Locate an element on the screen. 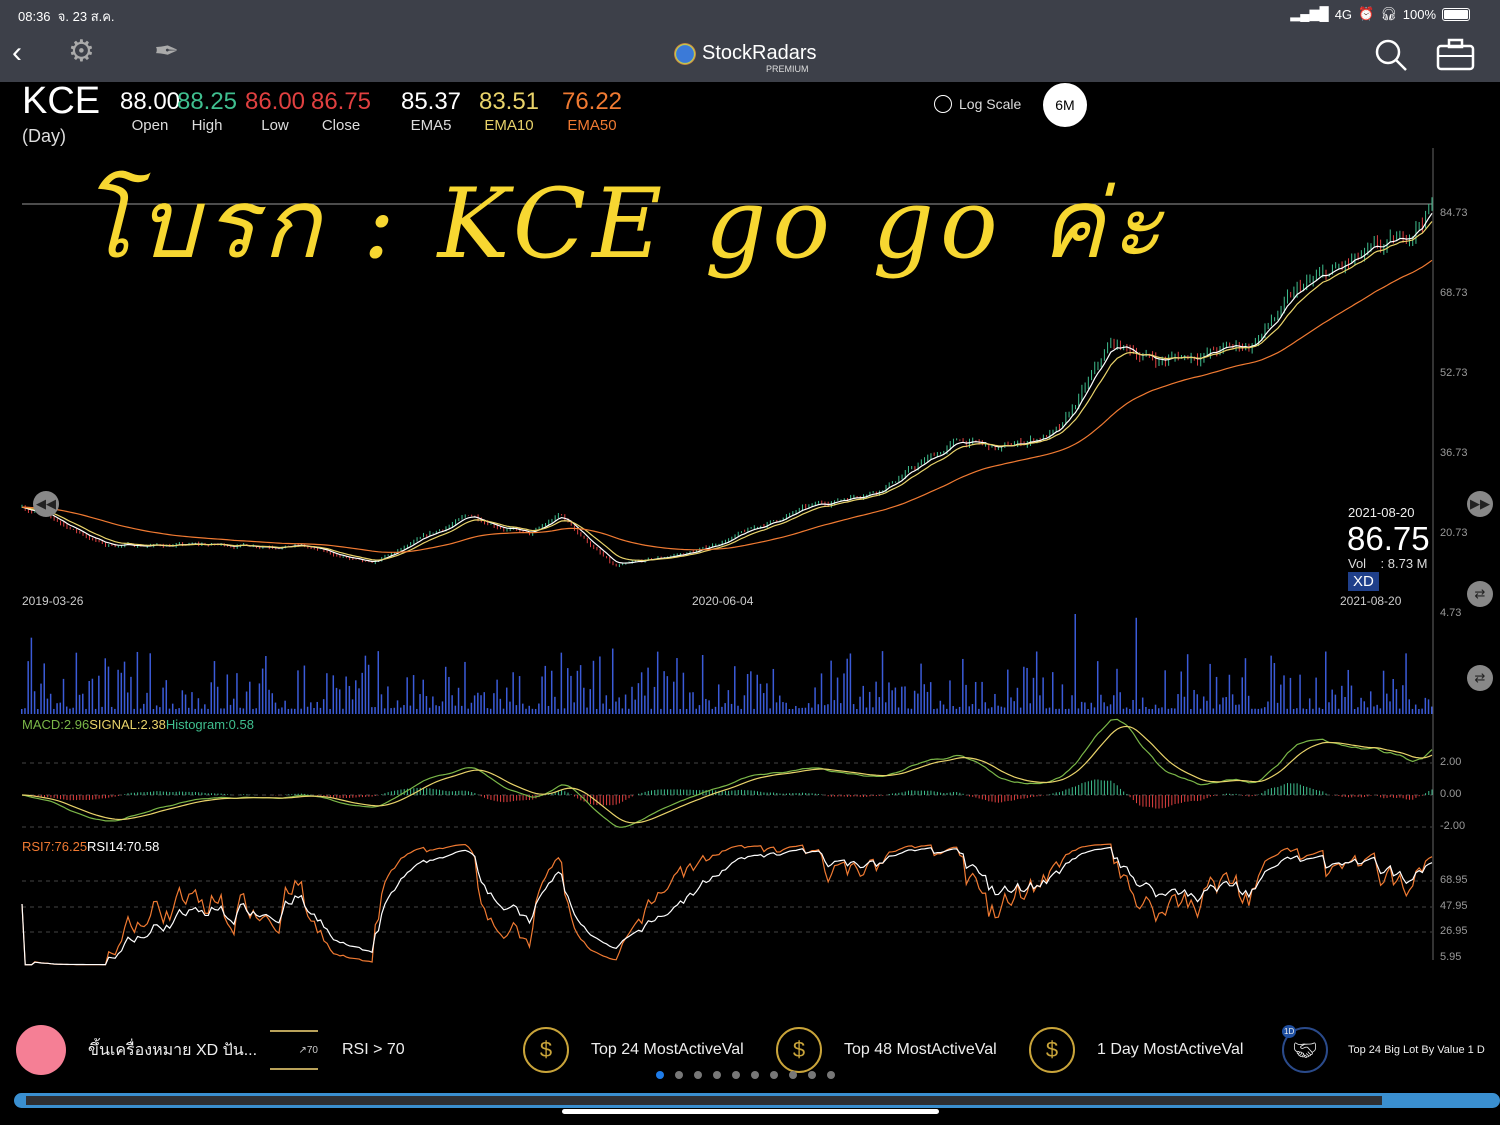 This screenshot has width=1500, height=1125. radio-icon is located at coordinates (943, 104).